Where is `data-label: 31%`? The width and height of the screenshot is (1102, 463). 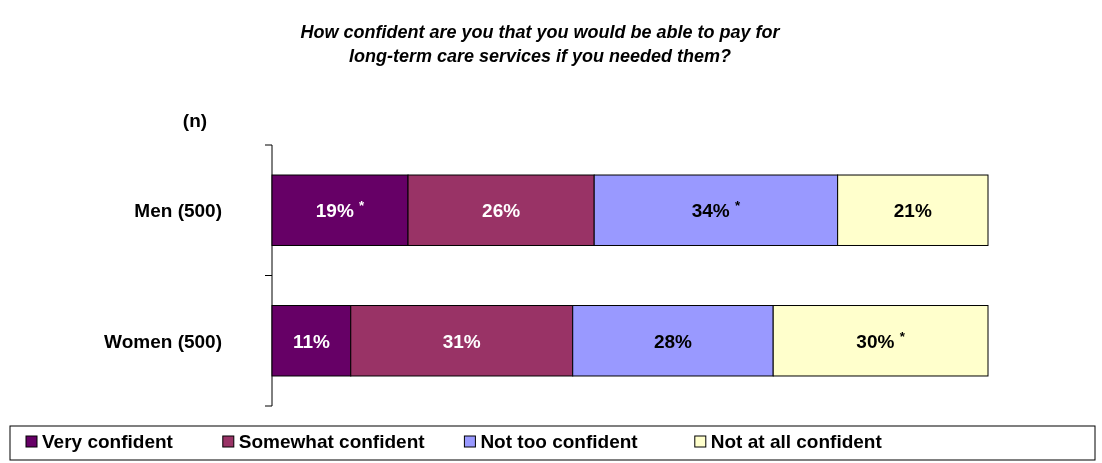 data-label: 31% is located at coordinates (461, 341).